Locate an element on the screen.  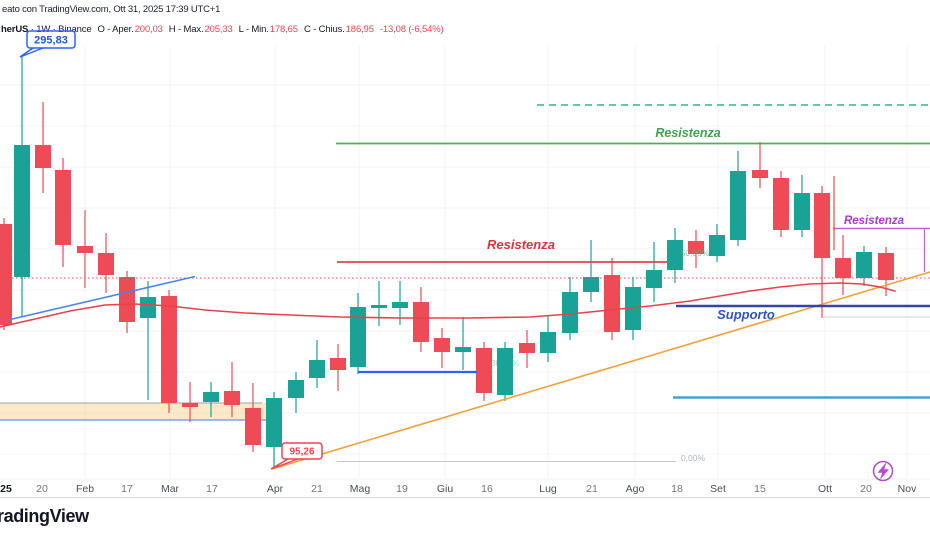
time-axis-label-mar: Mar is located at coordinates (170, 489).